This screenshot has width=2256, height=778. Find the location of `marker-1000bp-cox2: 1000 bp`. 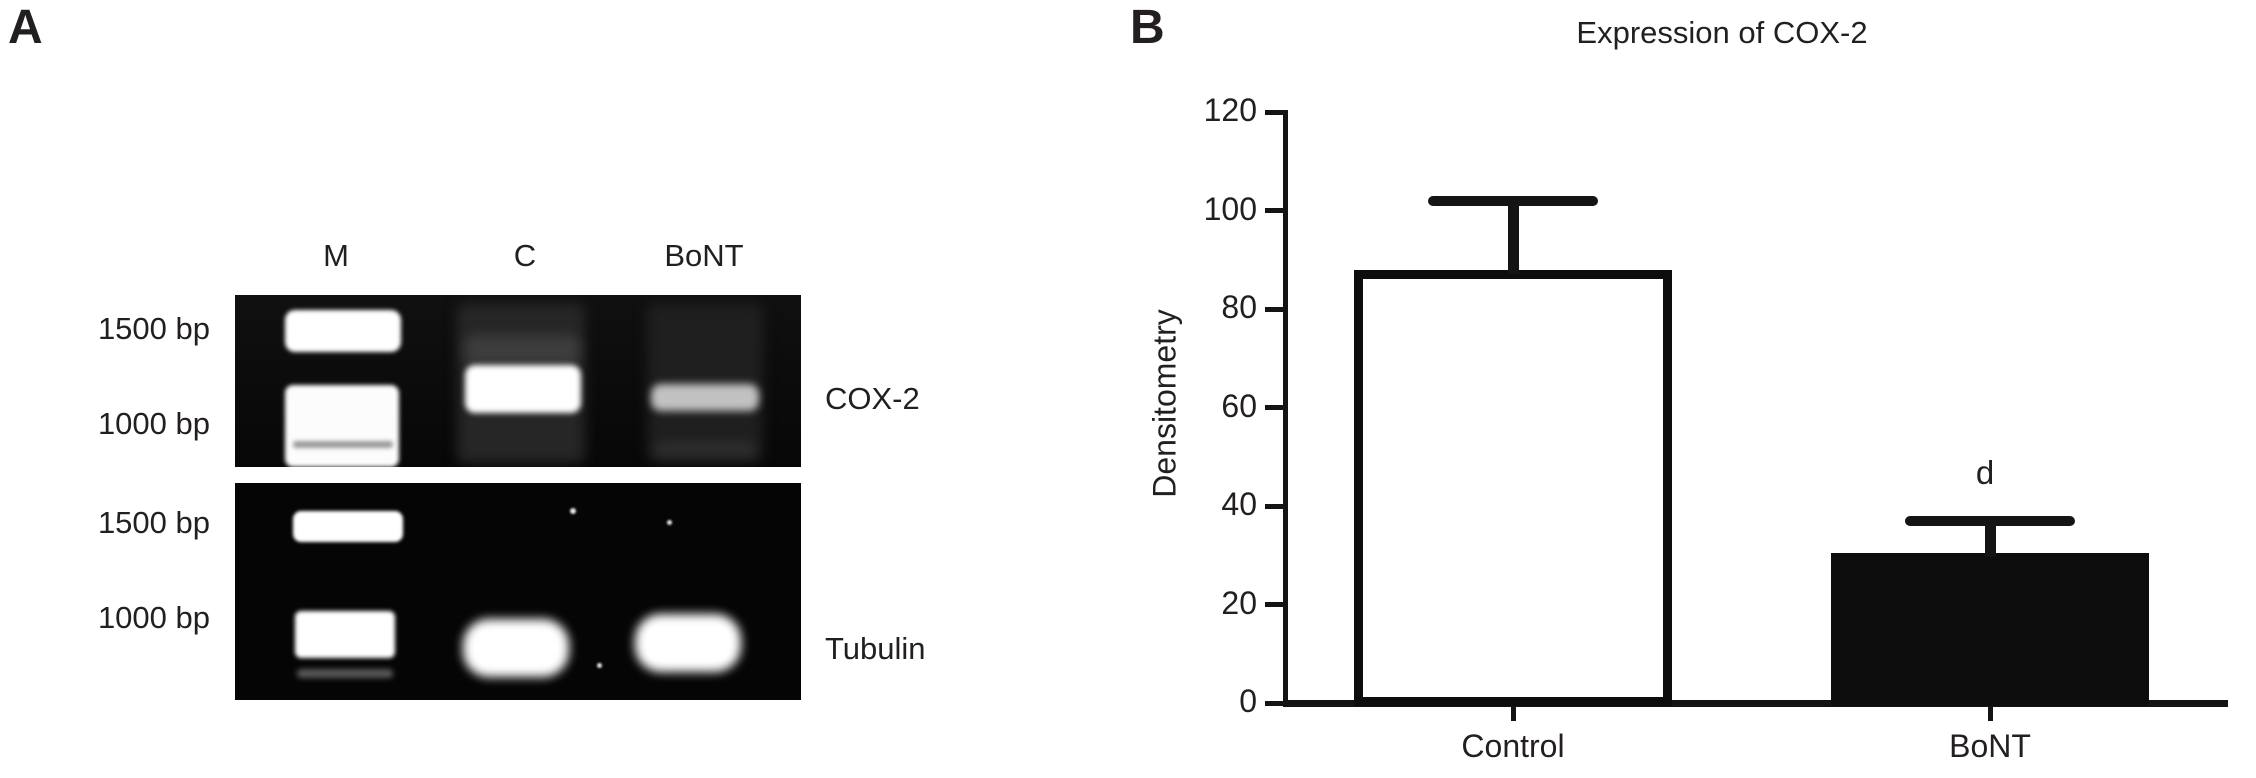

marker-1000bp-cox2: 1000 bp is located at coordinates (153, 423).